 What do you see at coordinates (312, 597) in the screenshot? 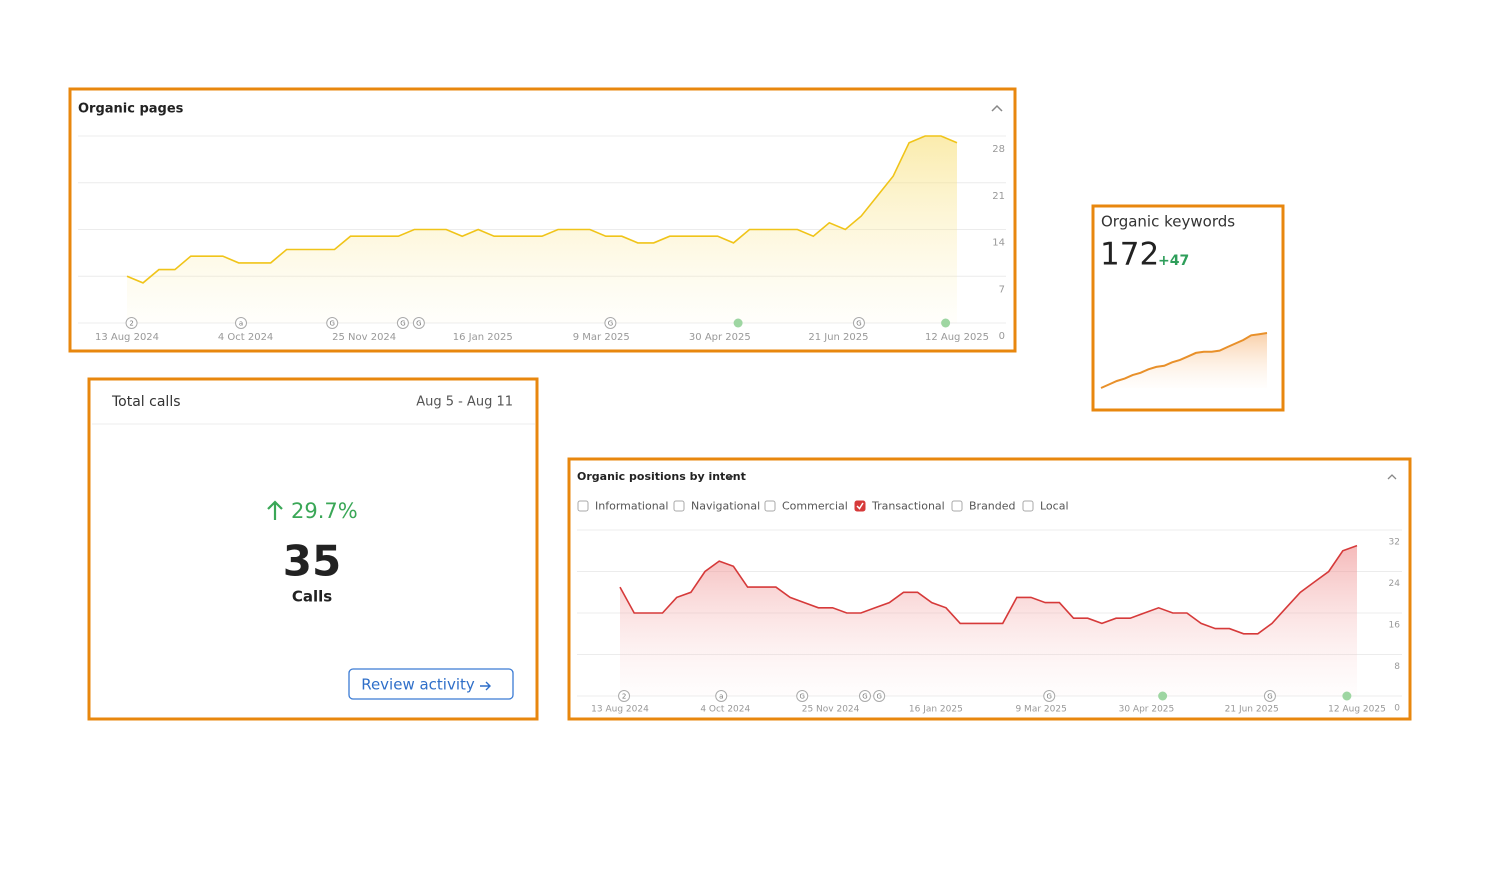
I see `calls-unit: Calls` at bounding box center [312, 597].